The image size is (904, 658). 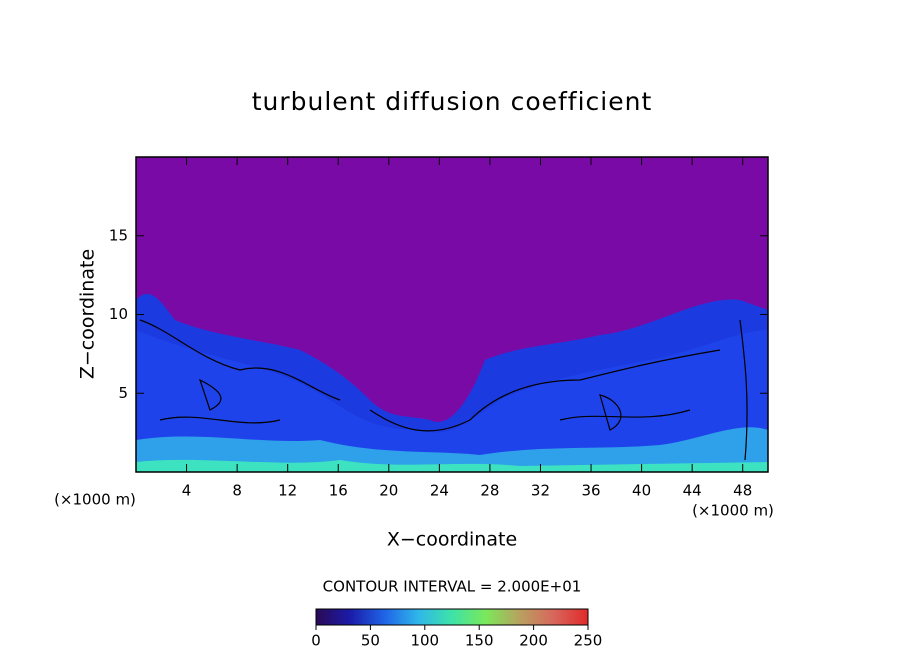 What do you see at coordinates (237, 491) in the screenshot?
I see `x-tick-label: 8` at bounding box center [237, 491].